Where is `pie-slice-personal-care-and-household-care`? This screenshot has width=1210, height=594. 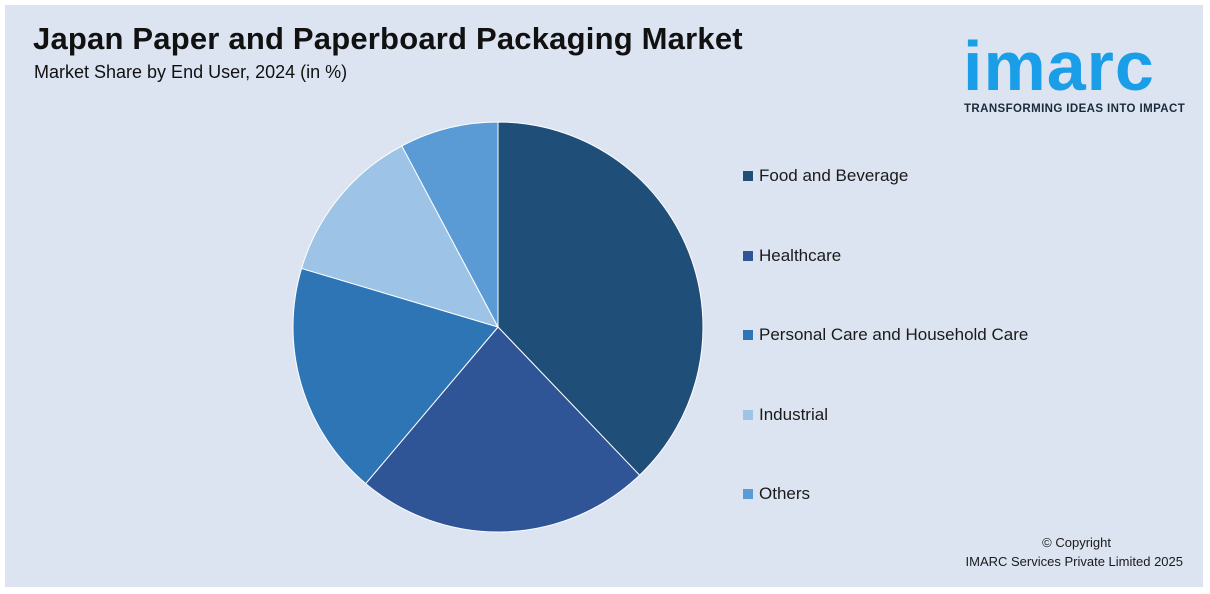 pie-slice-personal-care-and-household-care is located at coordinates (395, 376).